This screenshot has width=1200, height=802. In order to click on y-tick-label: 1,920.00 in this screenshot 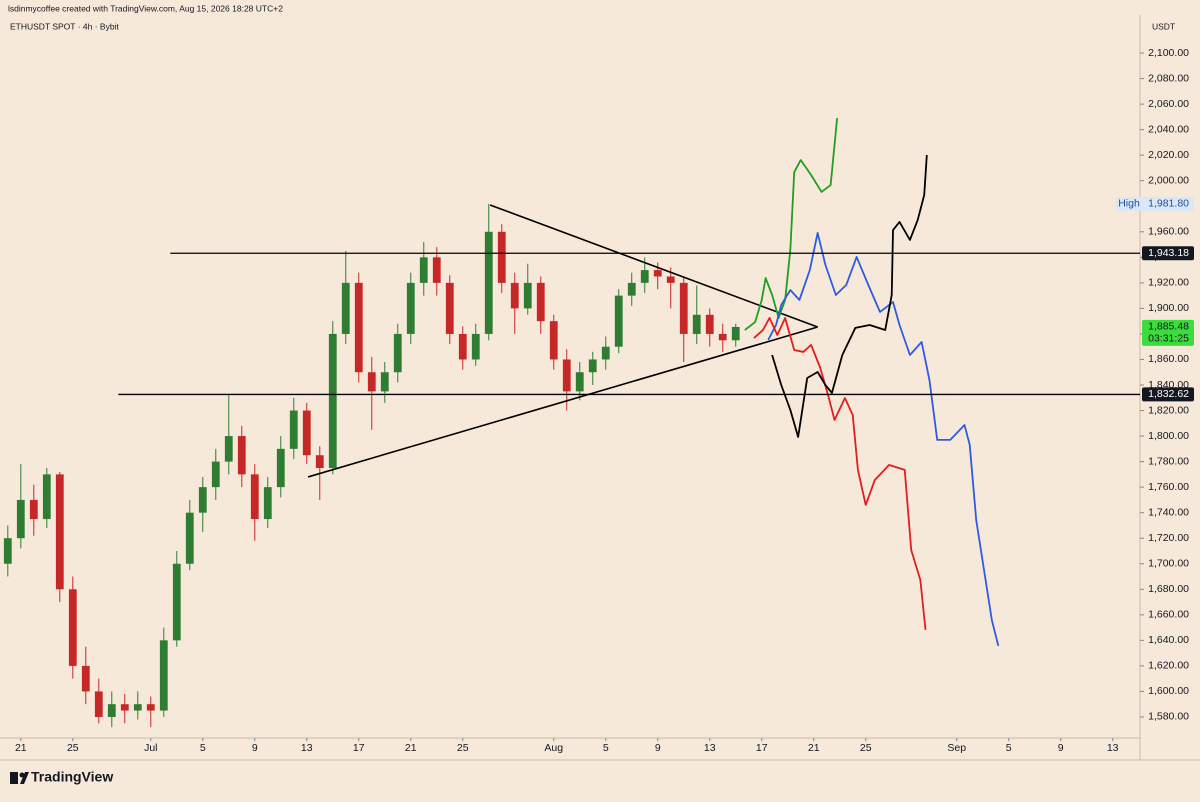, I will do `click(1168, 283)`.